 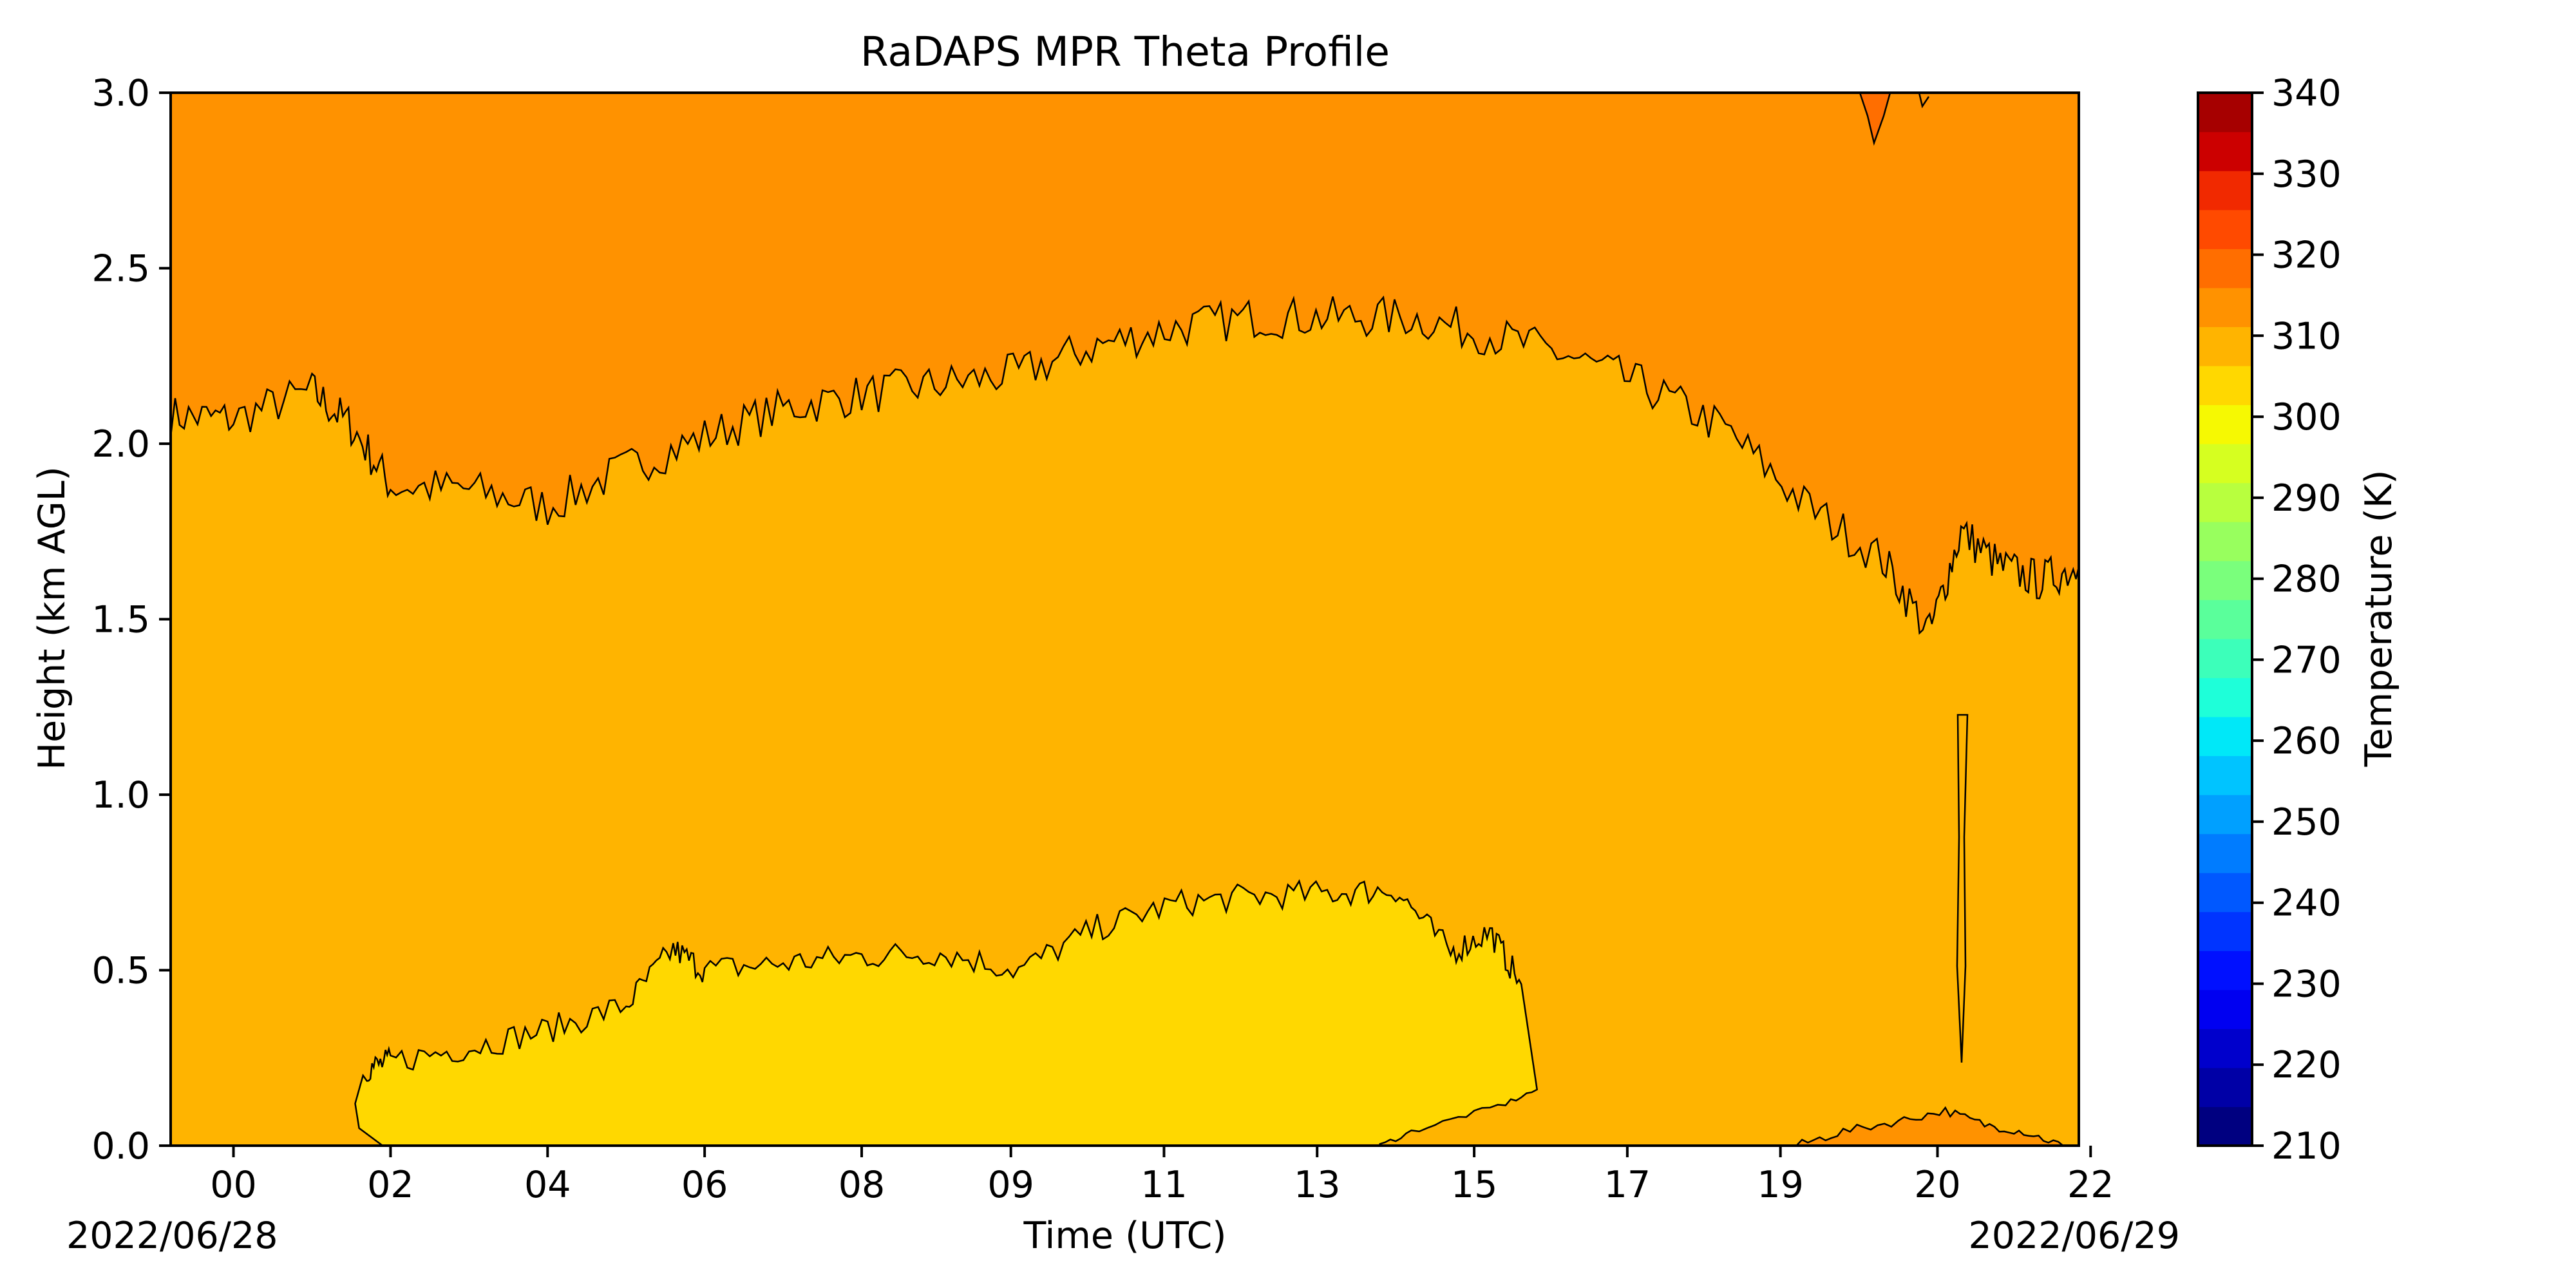 I want to click on x-tick-label: 00, so click(x=233, y=1185).